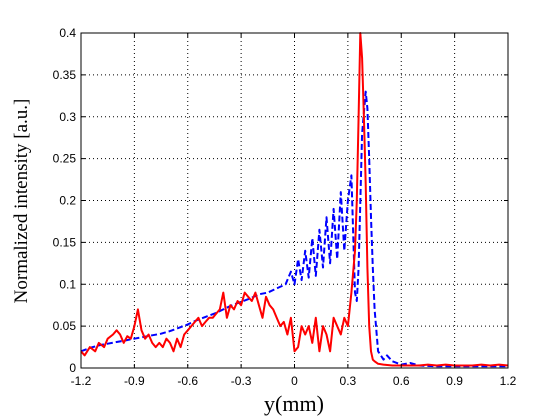 Image resolution: width=560 pixels, height=420 pixels. Describe the element at coordinates (65, 75) in the screenshot. I see `y-tick-label: 0.35` at that location.